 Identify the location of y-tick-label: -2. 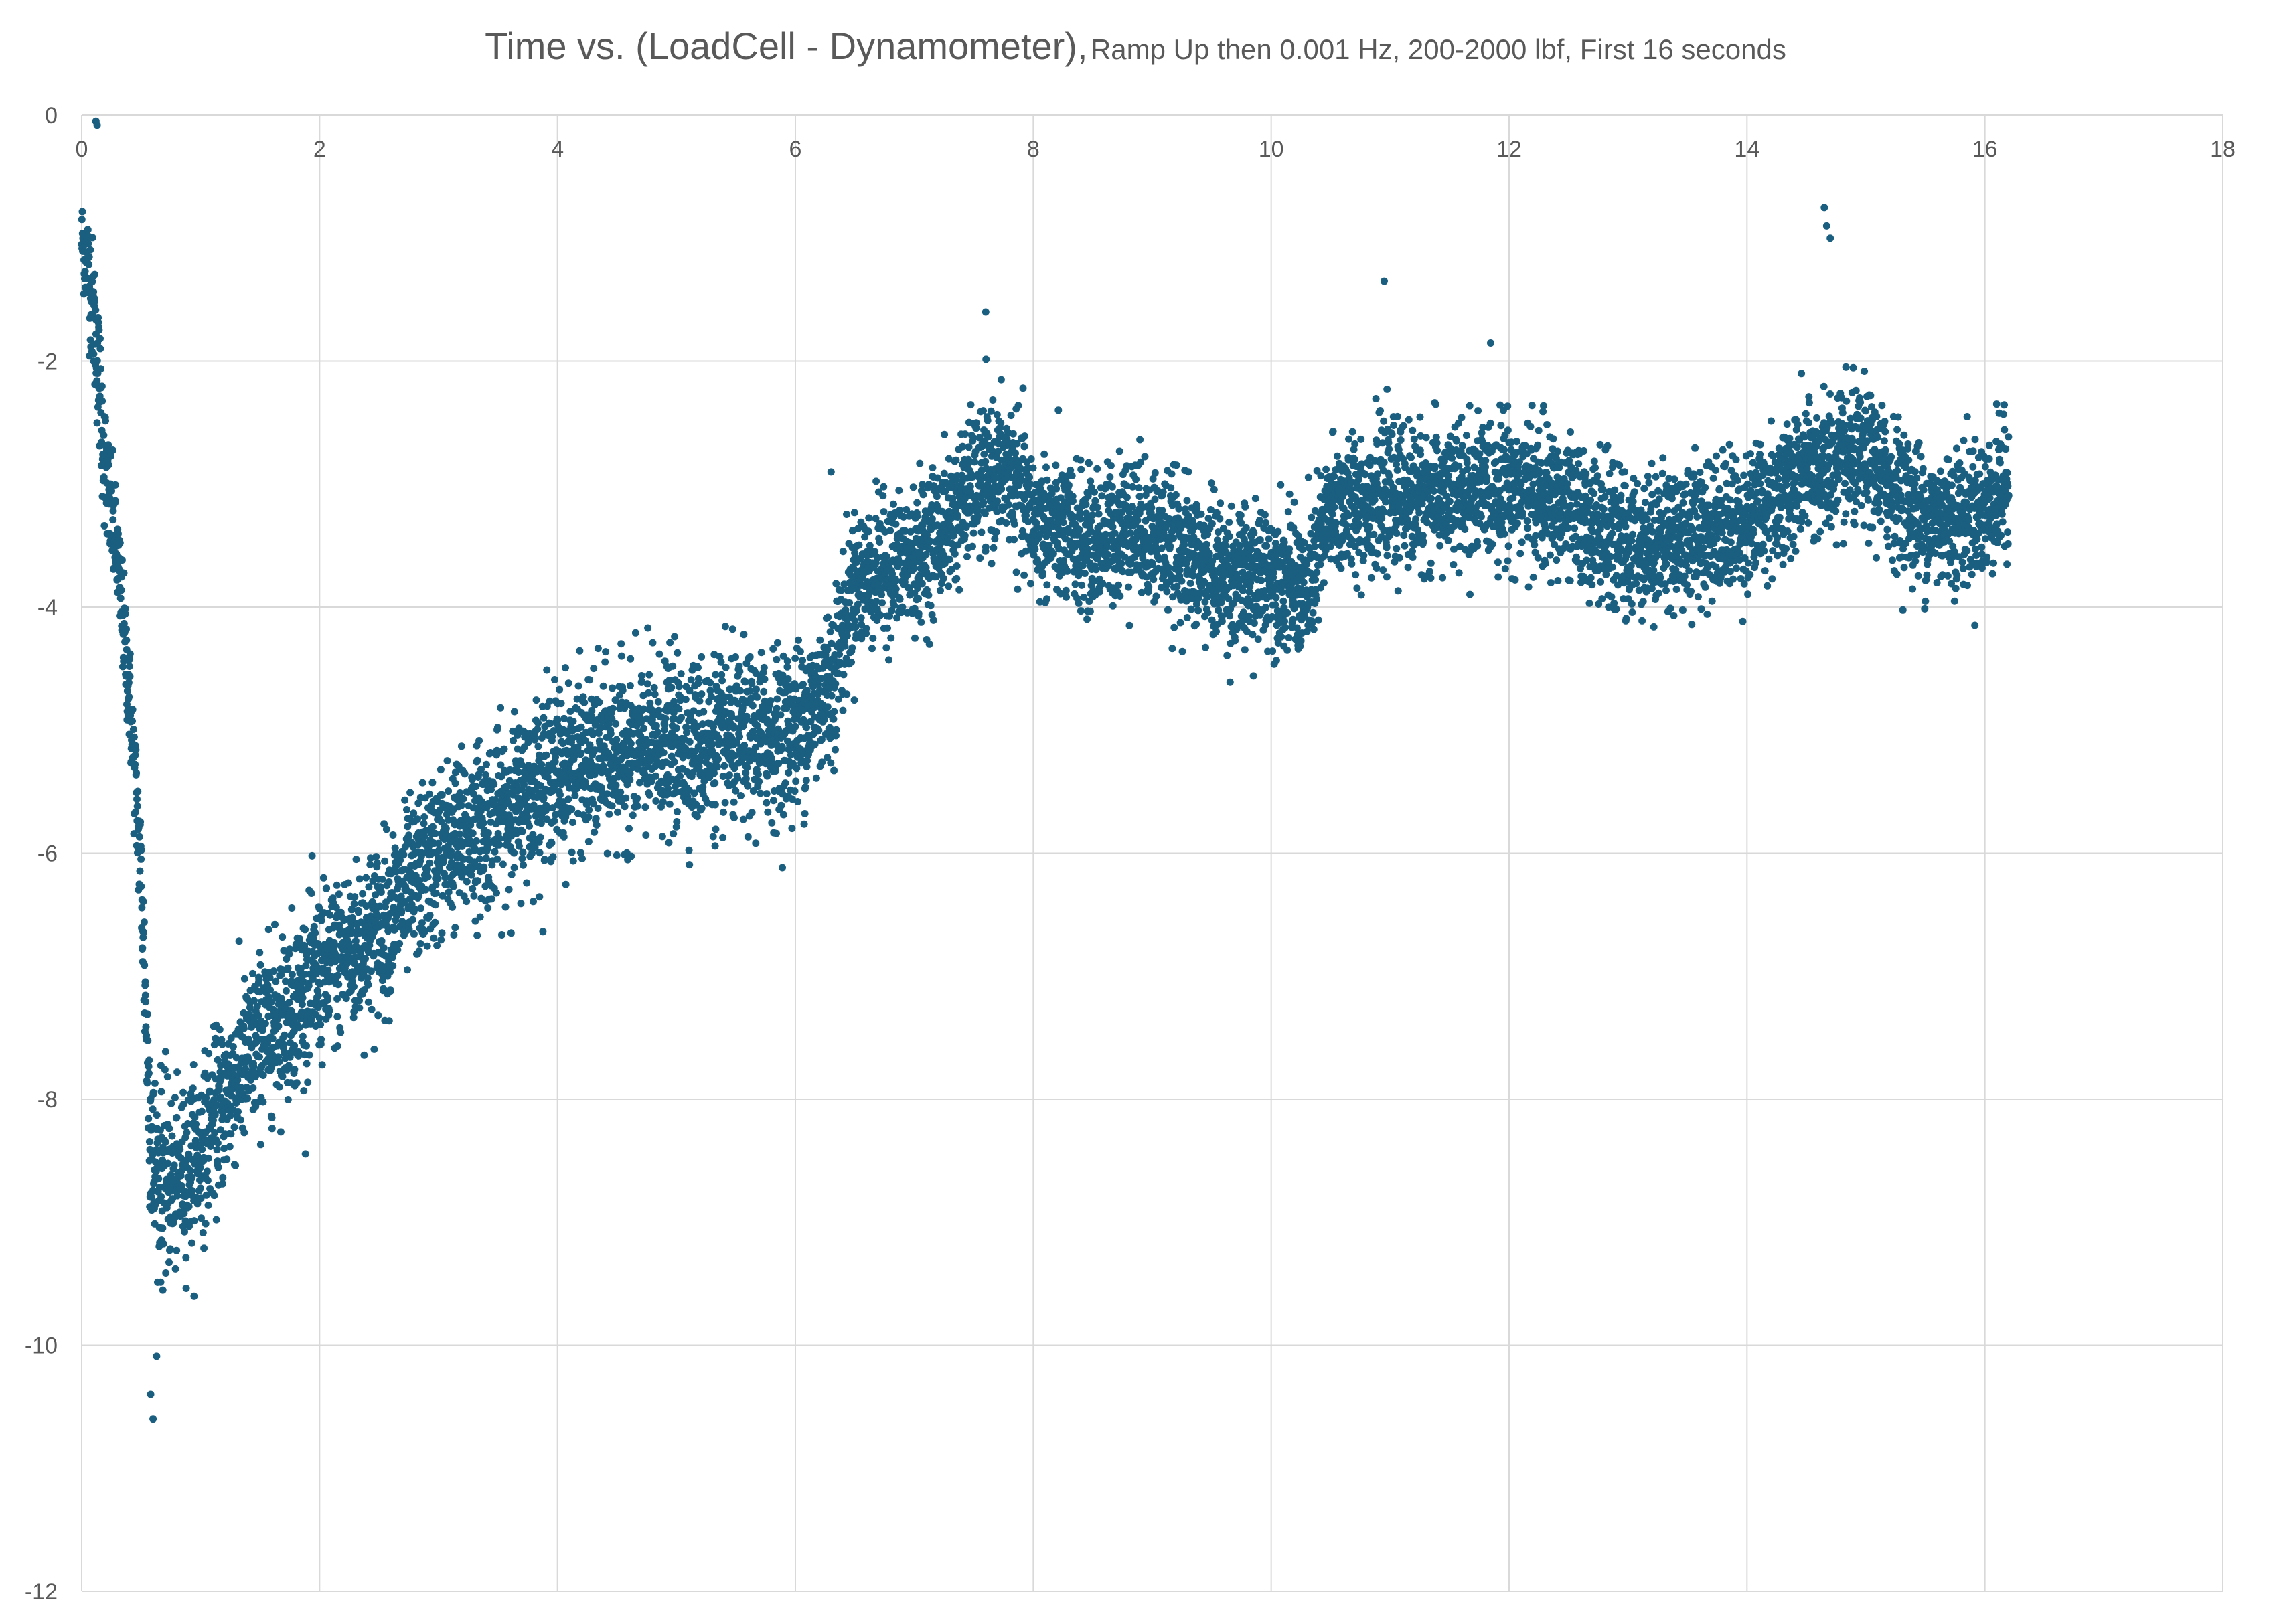
(47, 362).